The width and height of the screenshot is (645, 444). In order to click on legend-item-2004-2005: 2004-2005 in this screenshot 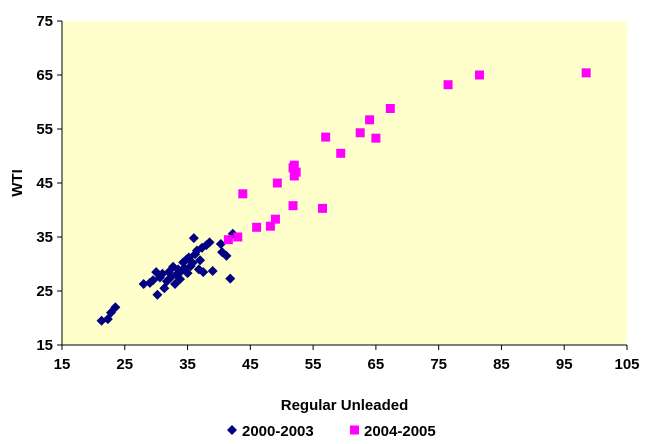, I will do `click(393, 431)`.